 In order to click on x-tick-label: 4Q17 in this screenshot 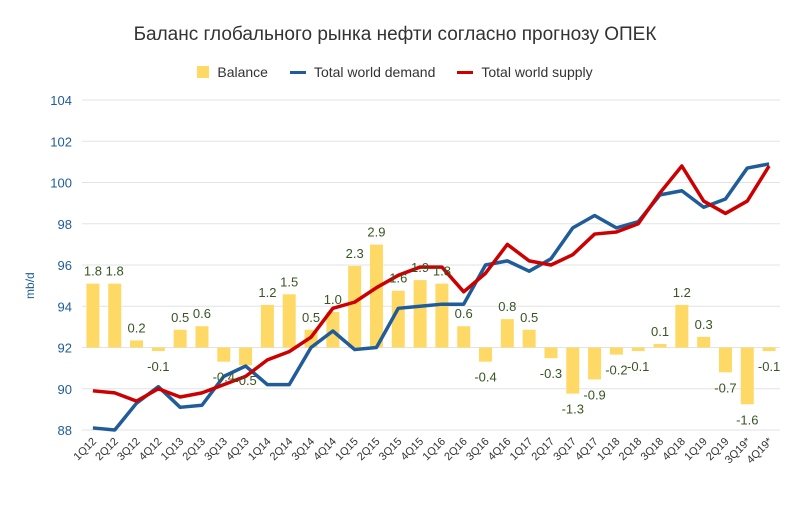, I will do `click(587, 450)`.